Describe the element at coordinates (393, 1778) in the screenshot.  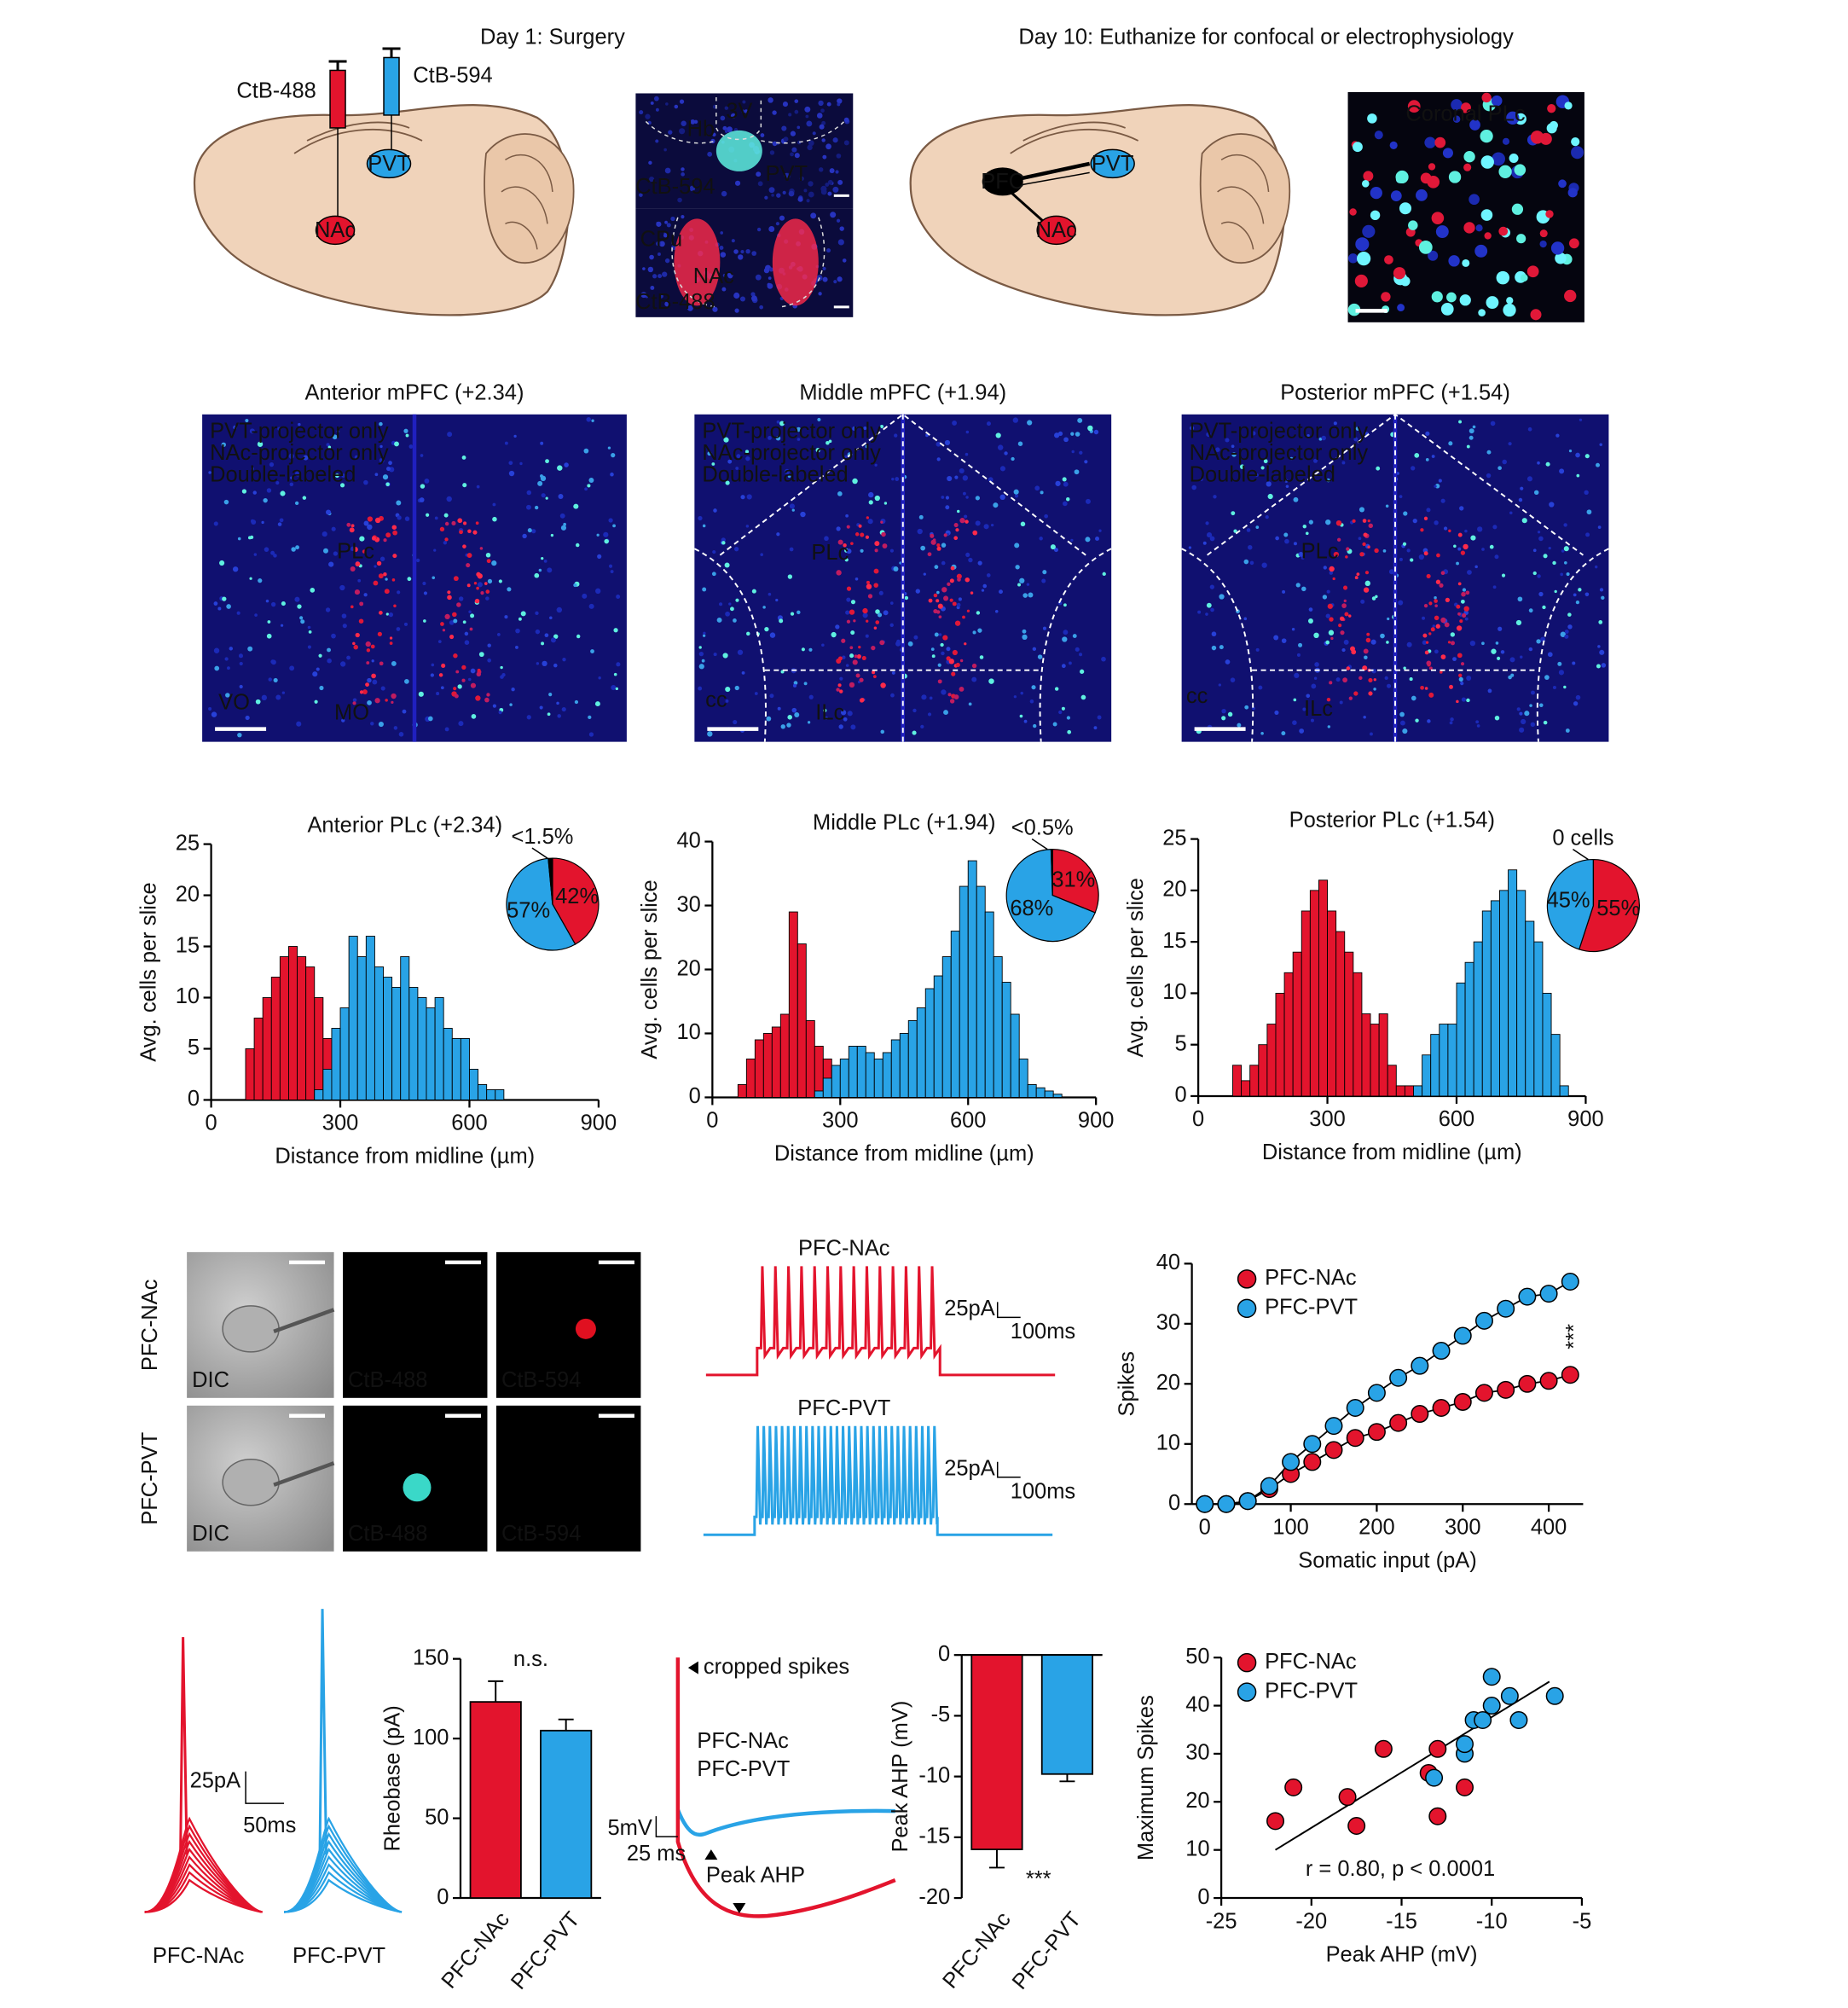
I see `y-axis-label: Rheobase (pA)` at that location.